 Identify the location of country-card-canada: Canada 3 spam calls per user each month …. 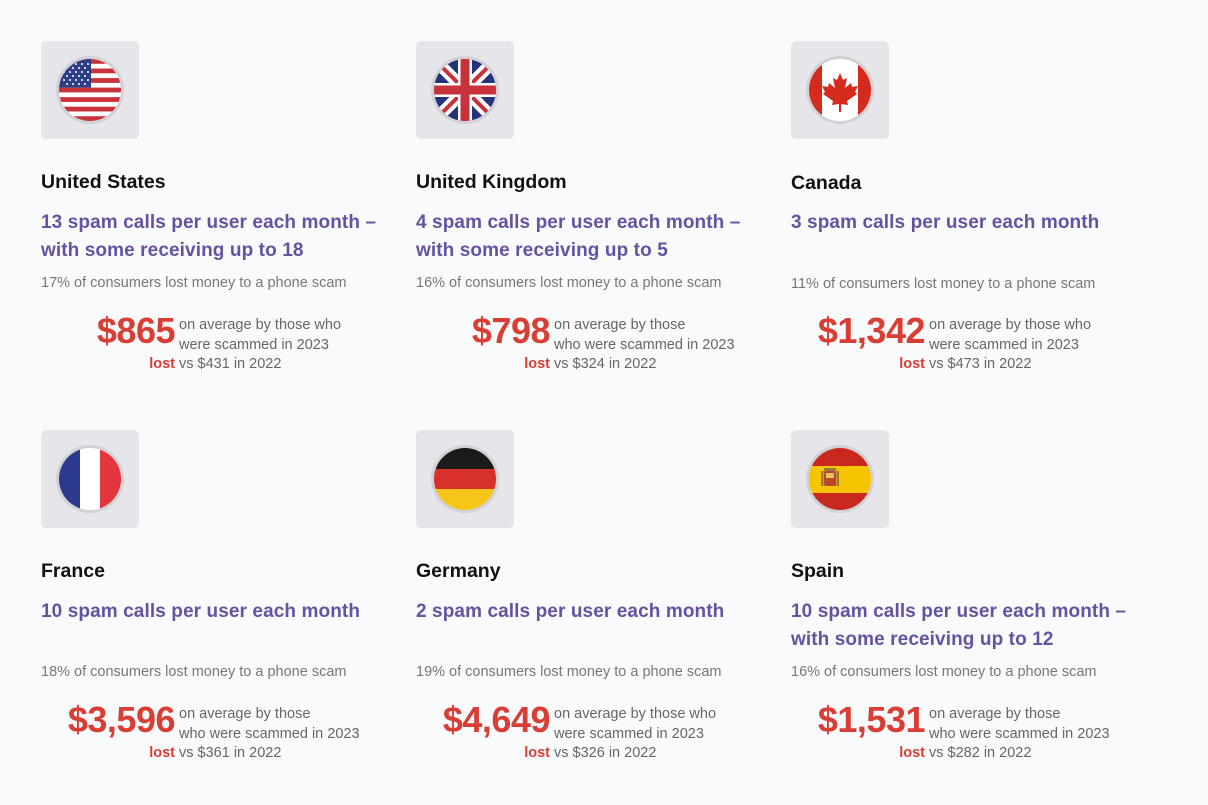
(973, 221).